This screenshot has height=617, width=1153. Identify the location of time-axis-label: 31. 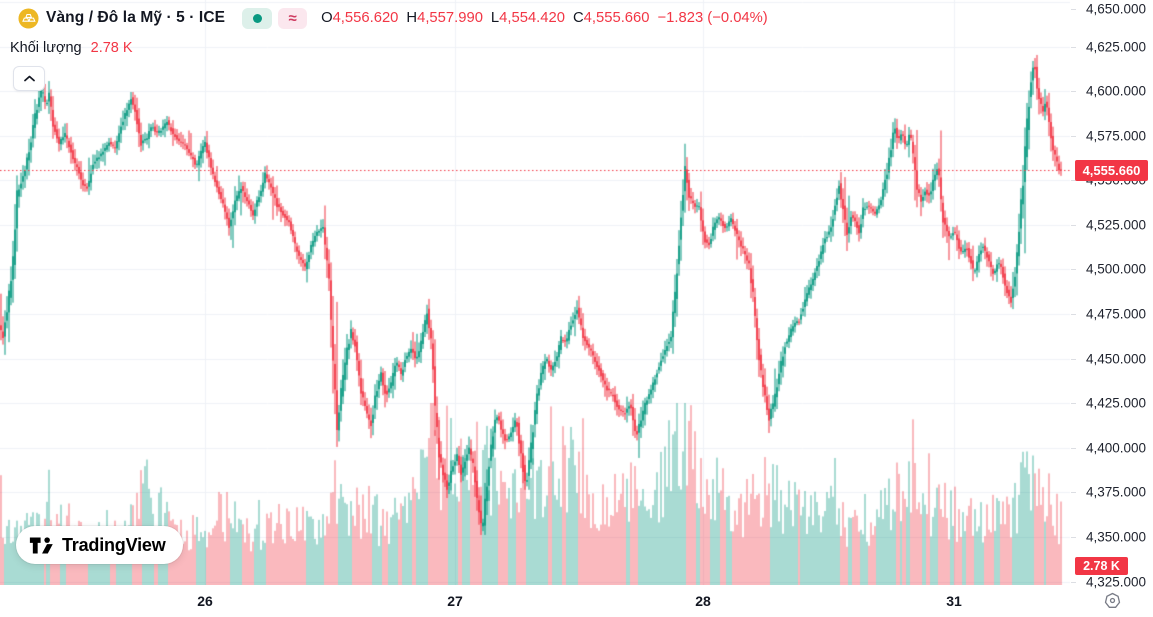
(954, 601).